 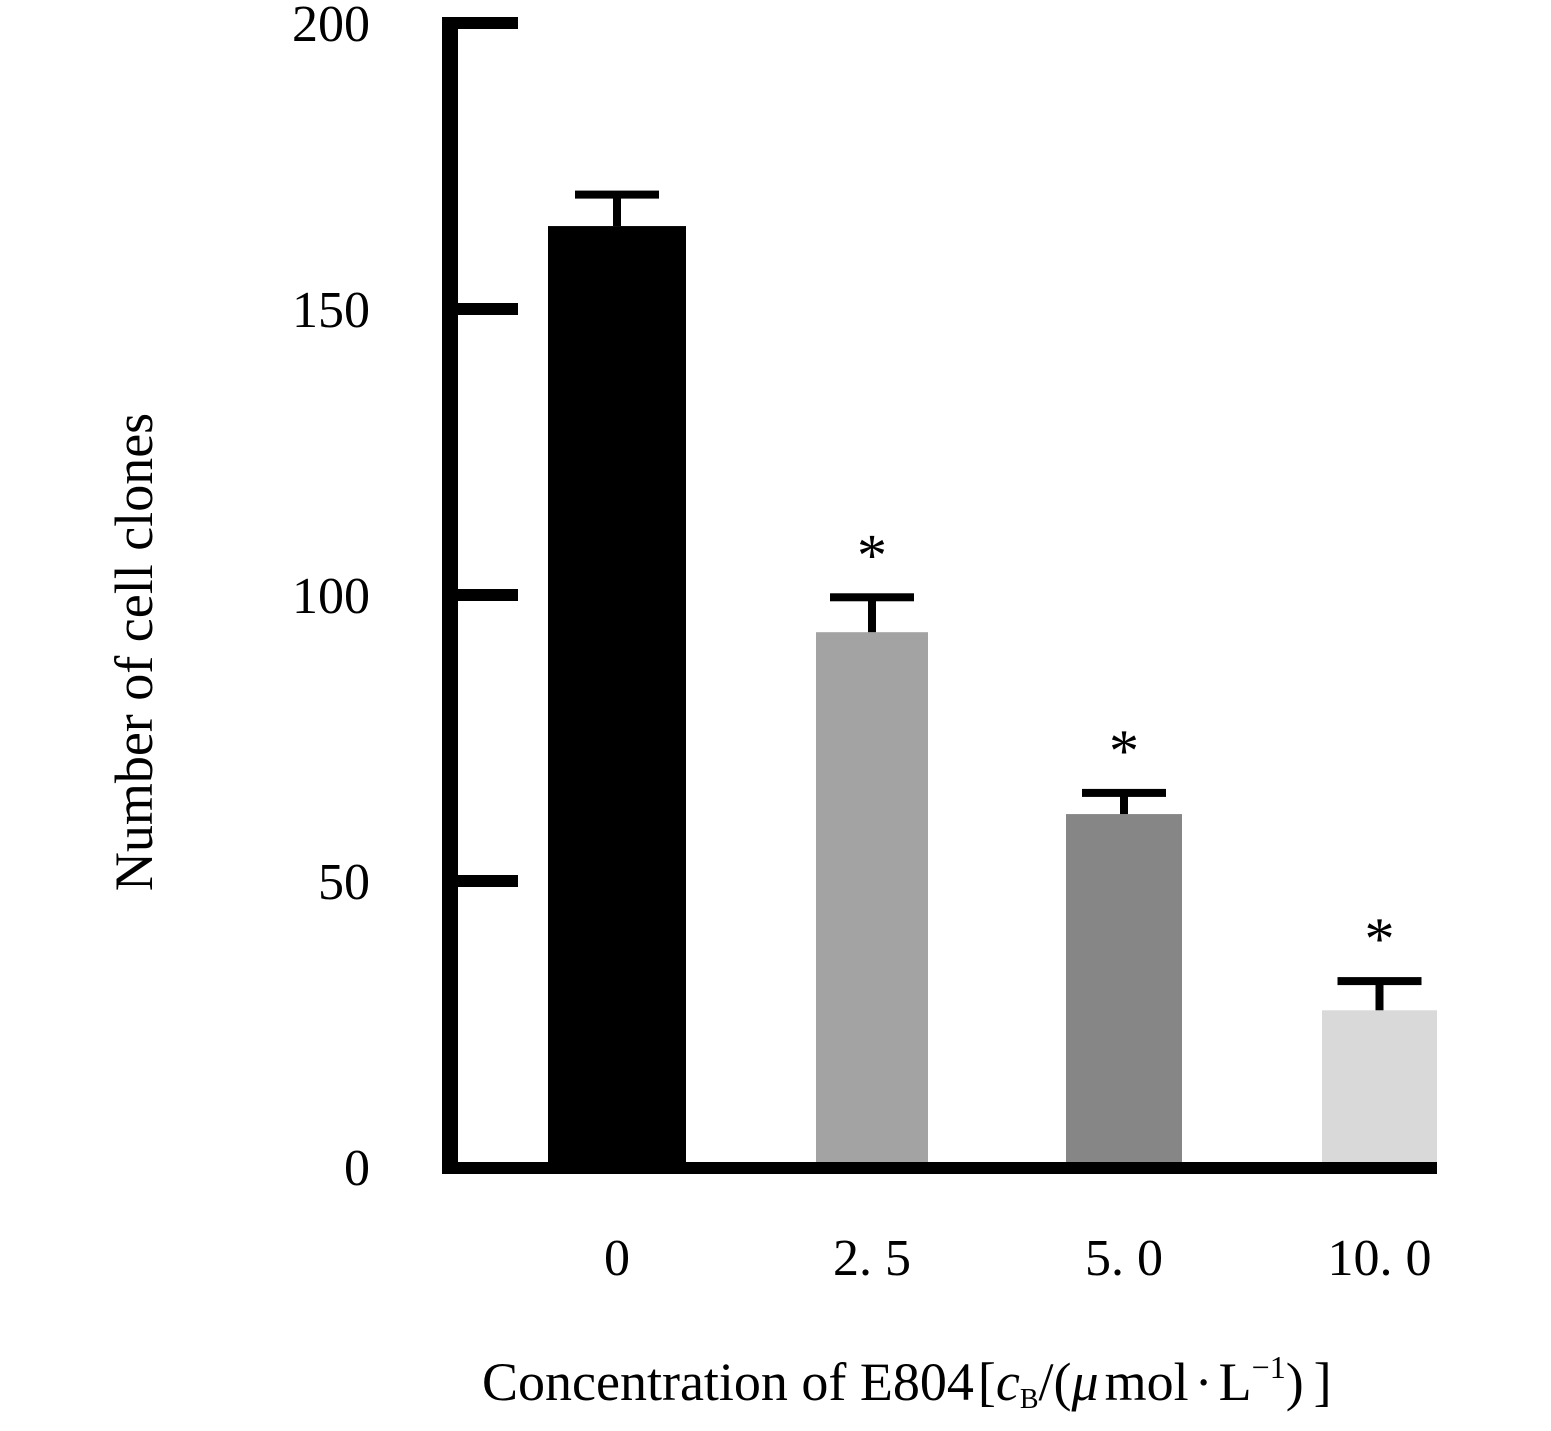 I want to click on y-axis-title: Number of cell clones, so click(x=134, y=652).